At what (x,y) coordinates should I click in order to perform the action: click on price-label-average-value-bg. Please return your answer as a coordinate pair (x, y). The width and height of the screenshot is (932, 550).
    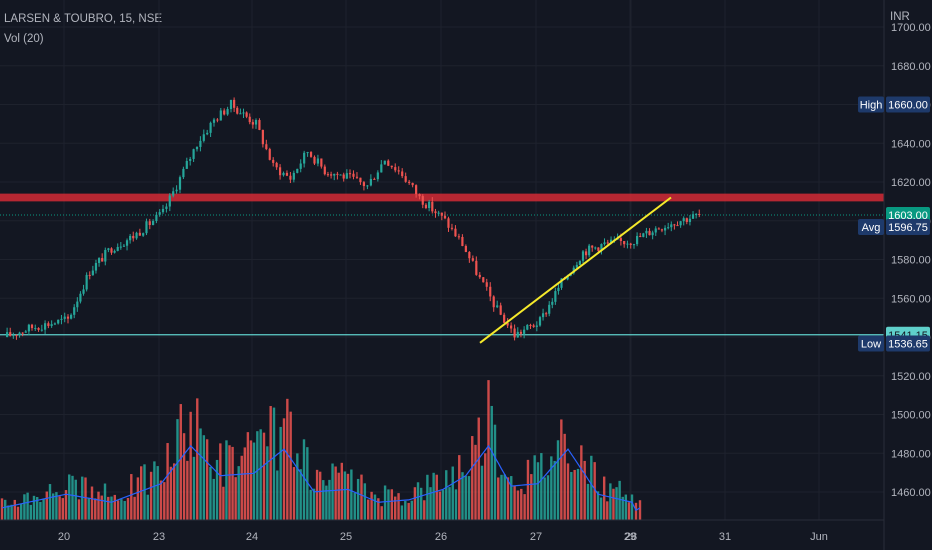
    Looking at the image, I should click on (908, 227).